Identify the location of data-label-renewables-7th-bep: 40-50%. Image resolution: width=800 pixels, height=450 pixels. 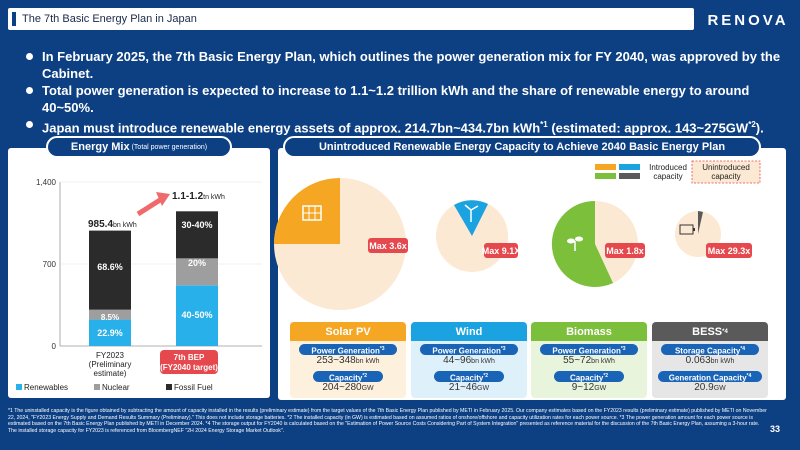
(196, 315).